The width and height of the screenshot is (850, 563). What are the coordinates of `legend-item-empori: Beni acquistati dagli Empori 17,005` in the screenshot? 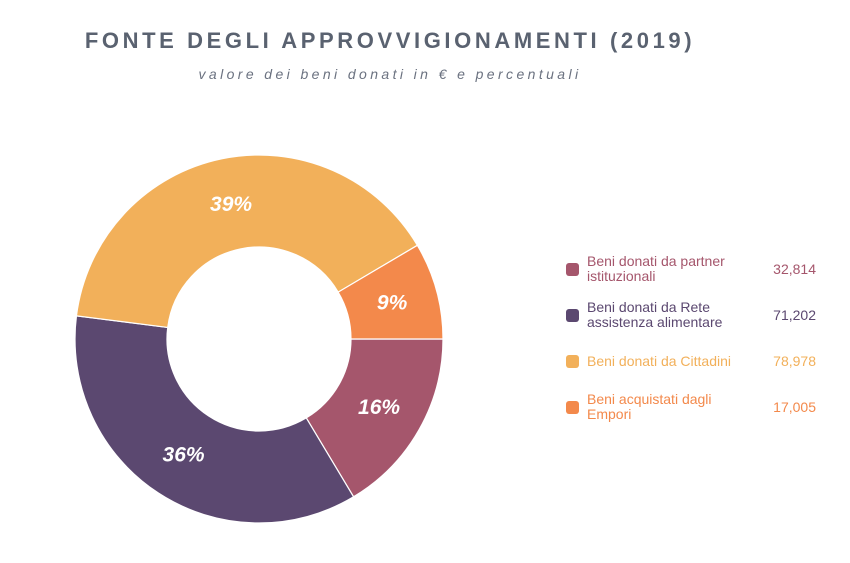 It's located at (691, 407).